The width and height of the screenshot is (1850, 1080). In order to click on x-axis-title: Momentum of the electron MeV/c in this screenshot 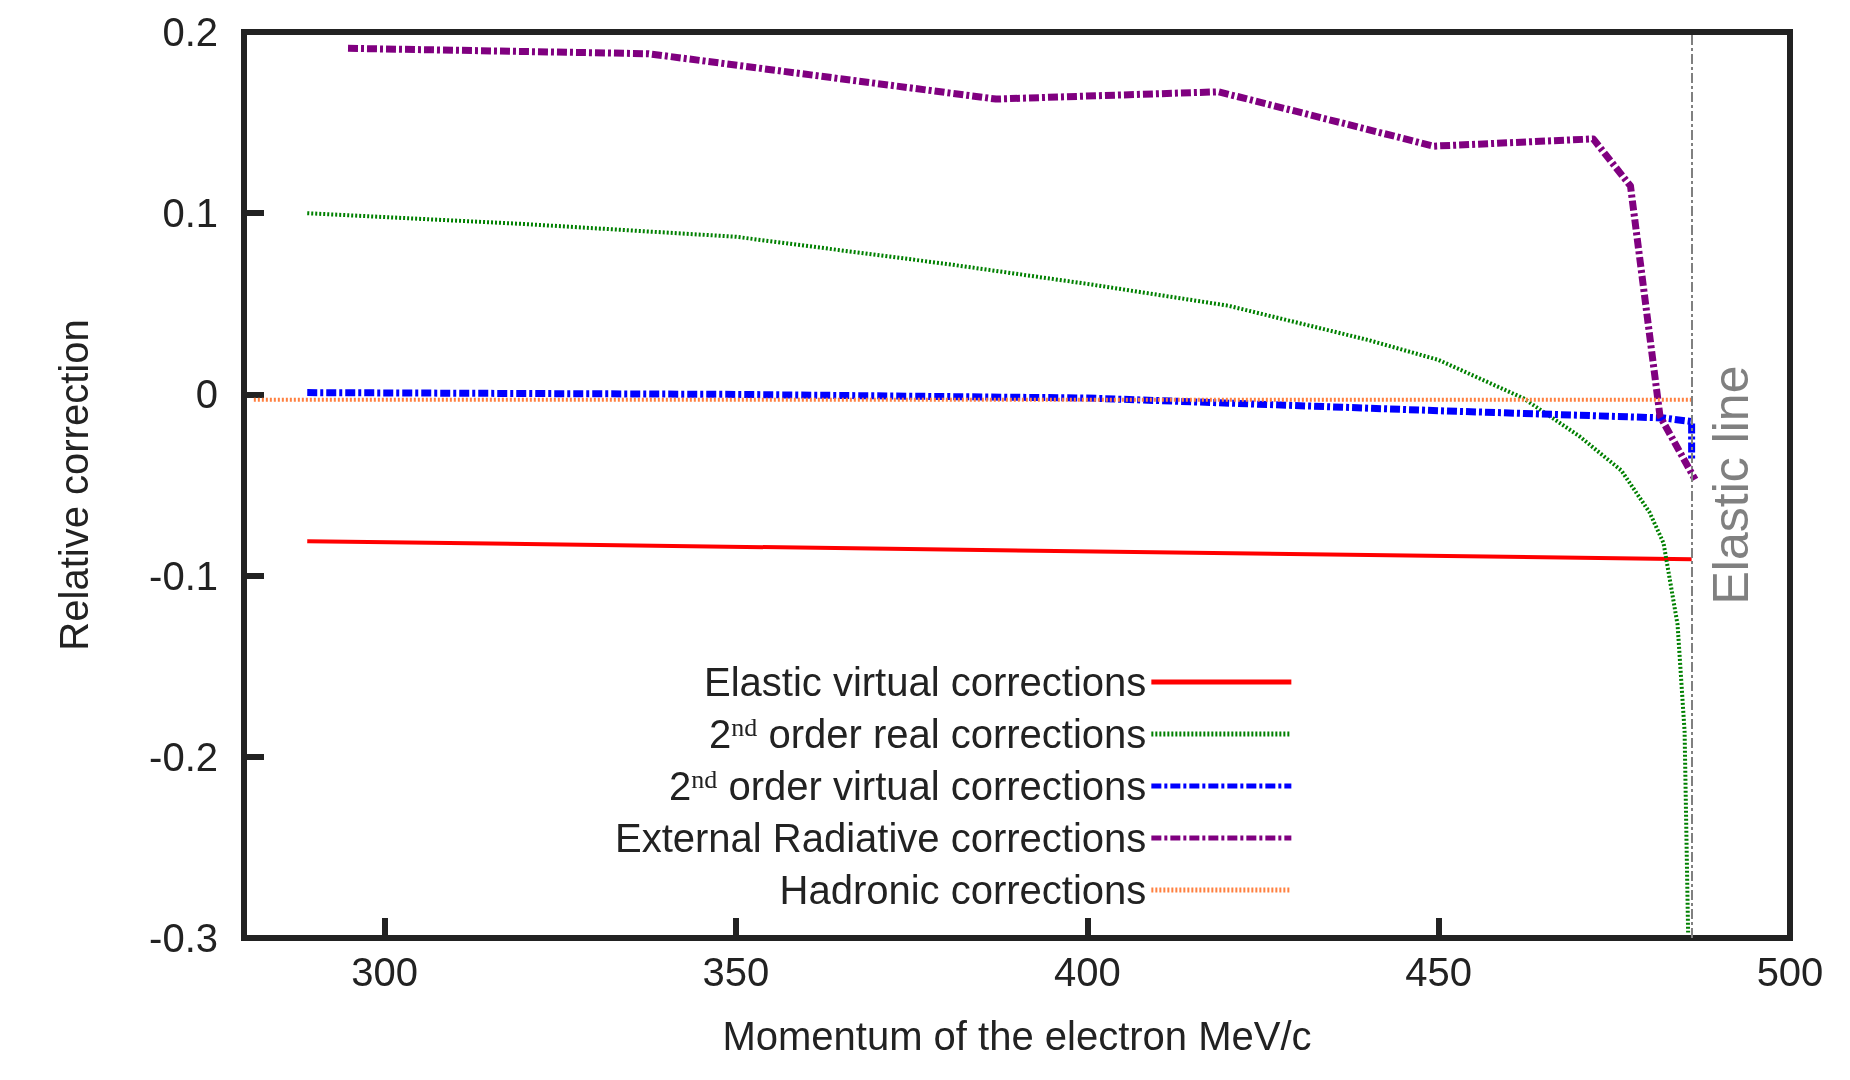, I will do `click(1017, 1036)`.